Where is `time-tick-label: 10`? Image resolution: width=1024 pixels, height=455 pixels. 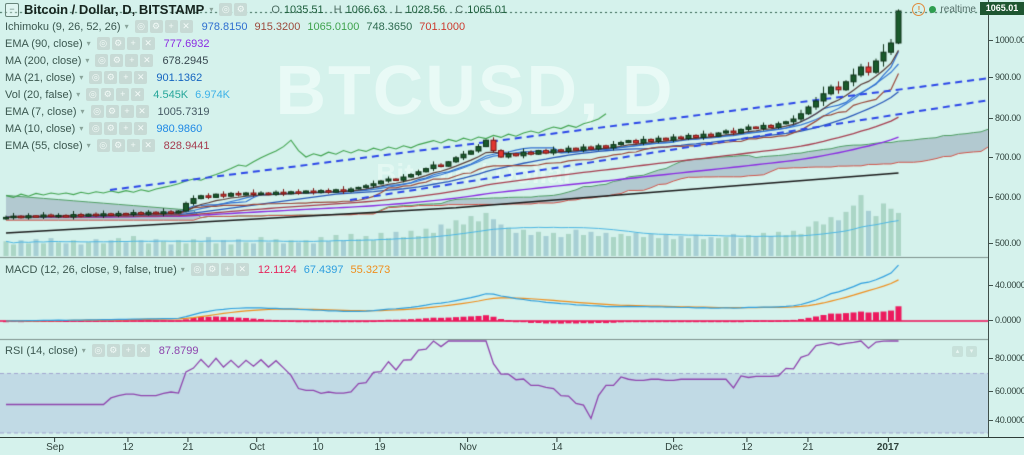 time-tick-label: 10 is located at coordinates (318, 445).